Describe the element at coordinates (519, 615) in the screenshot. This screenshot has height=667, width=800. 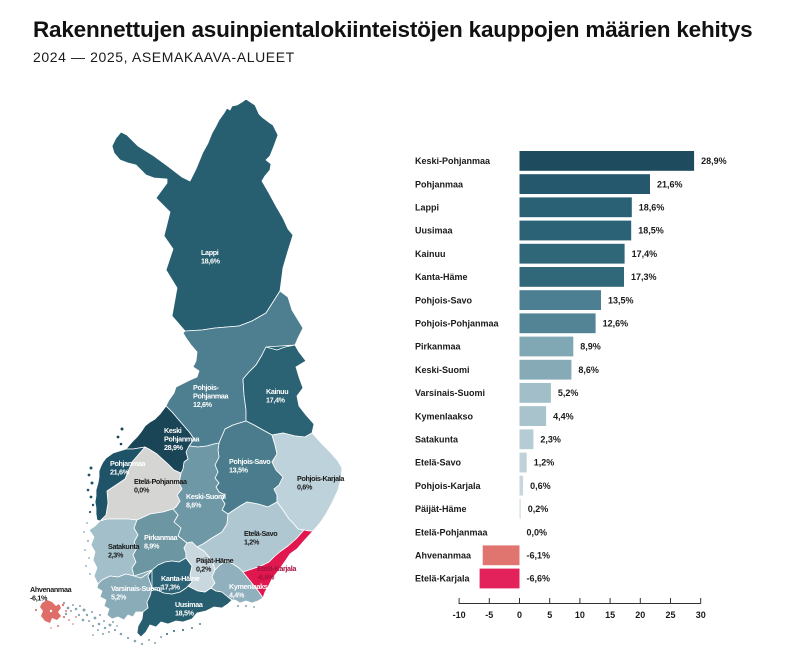
I see `svg-text: 0` at that location.